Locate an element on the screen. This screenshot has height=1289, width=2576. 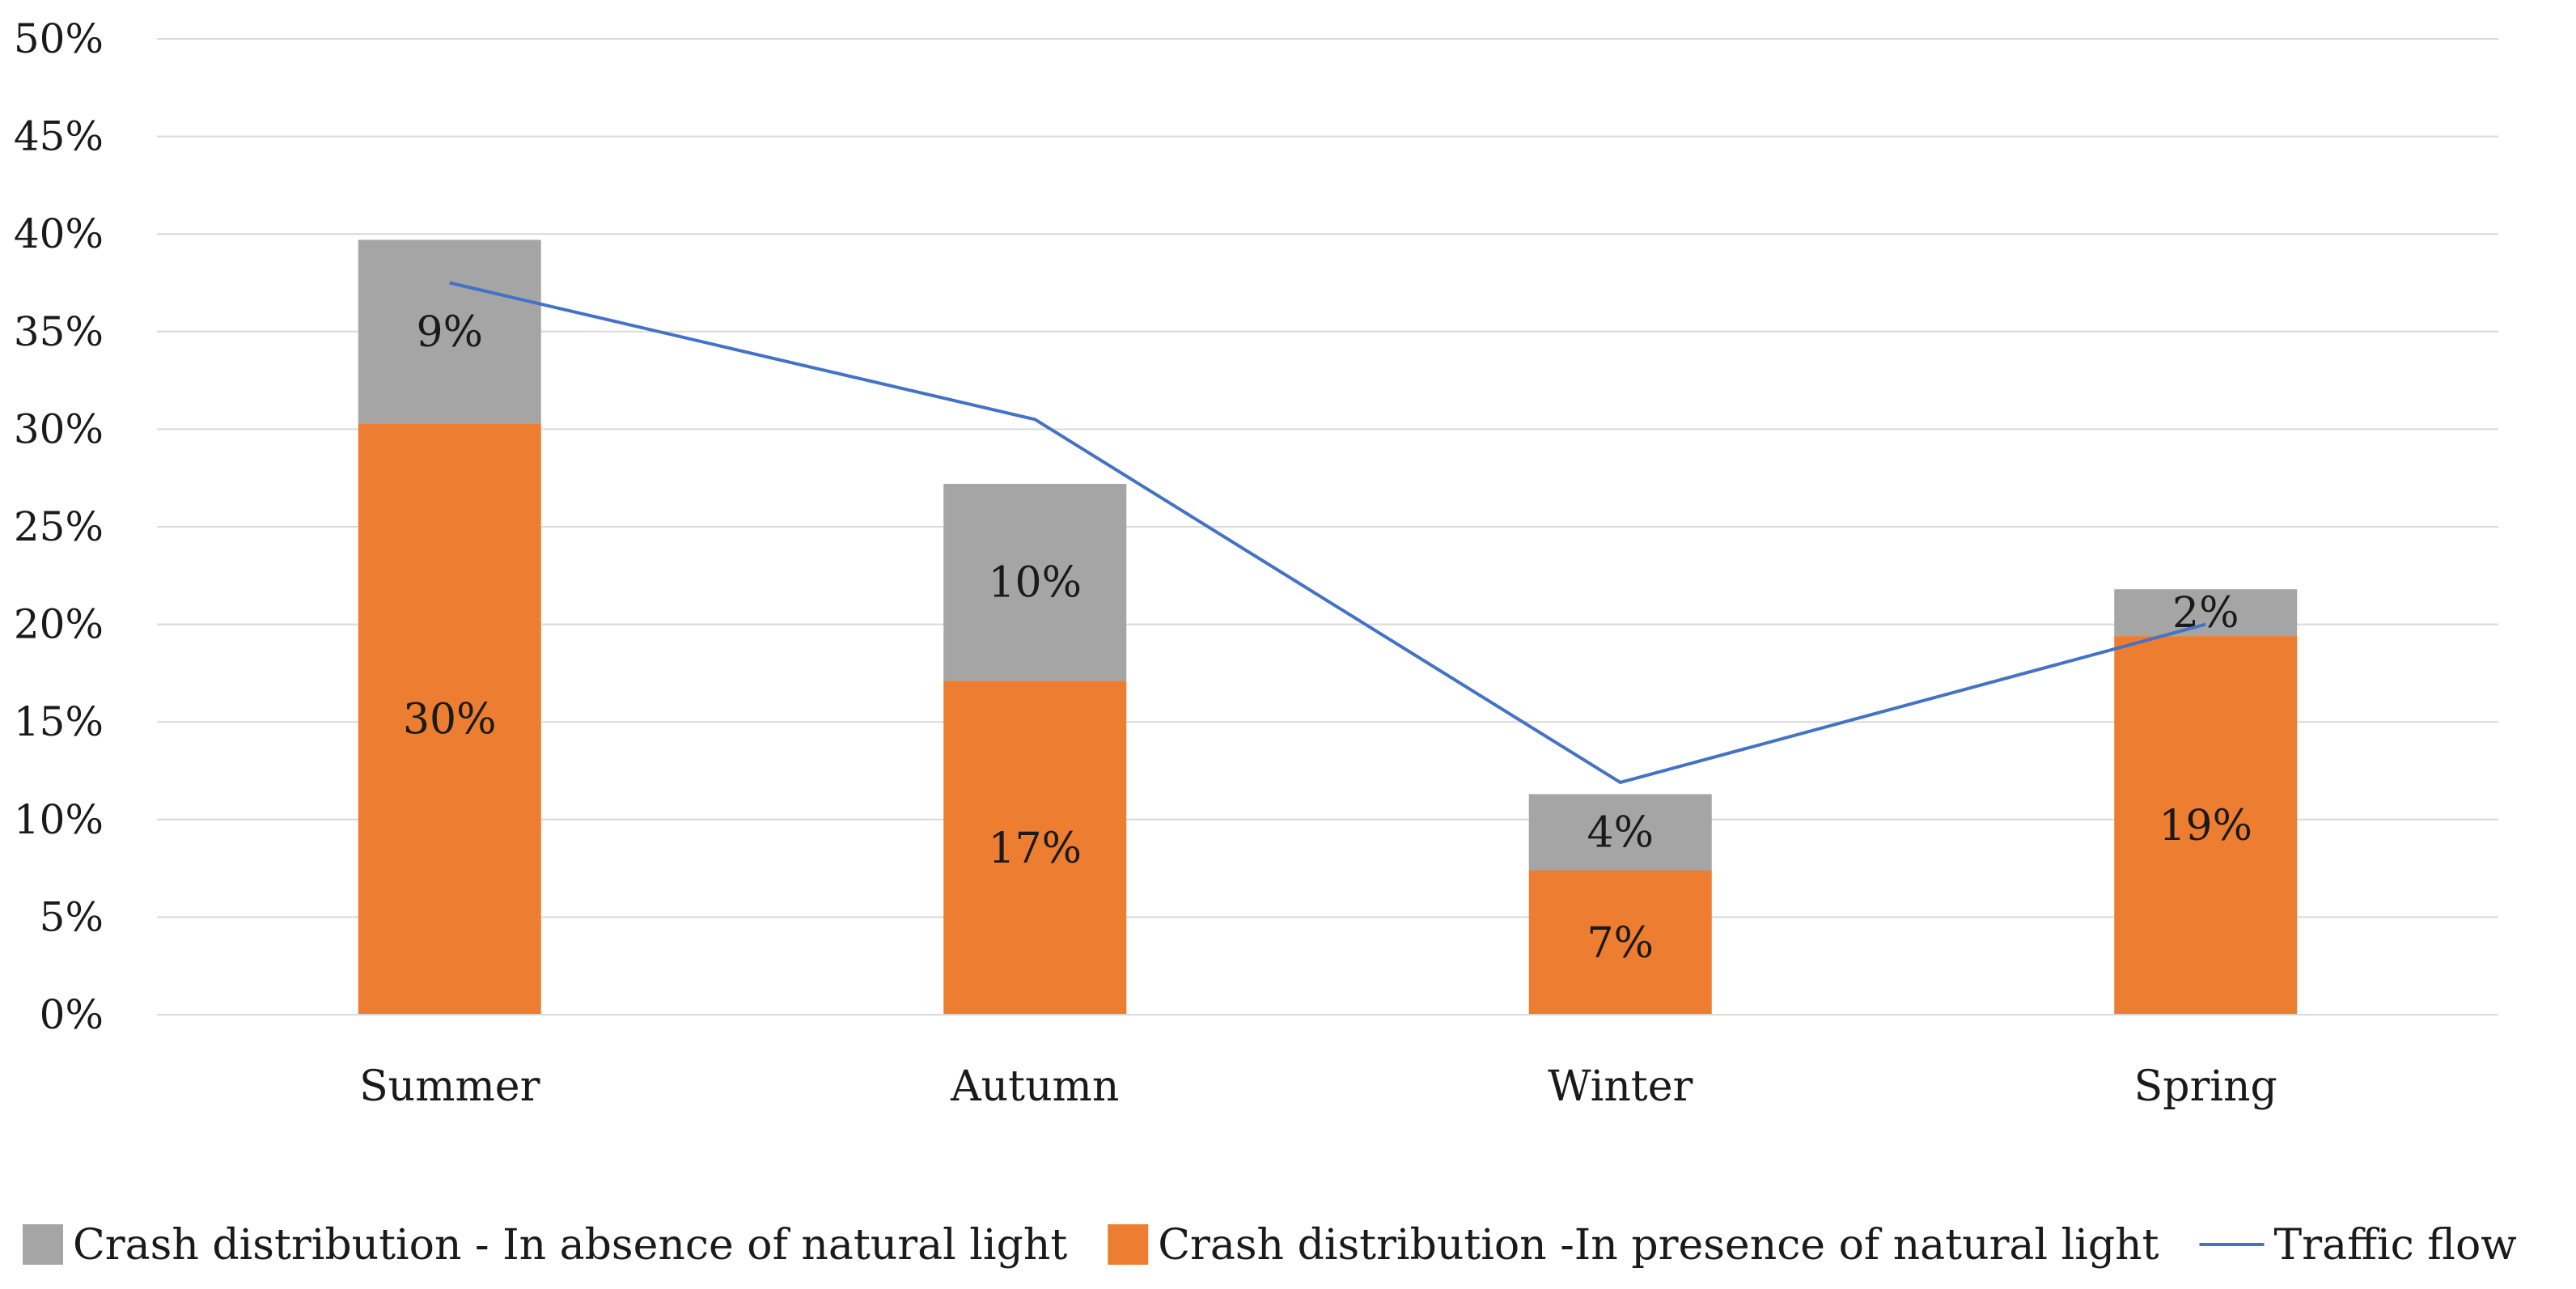
data-label-summer-dark: 9% is located at coordinates (450, 333).